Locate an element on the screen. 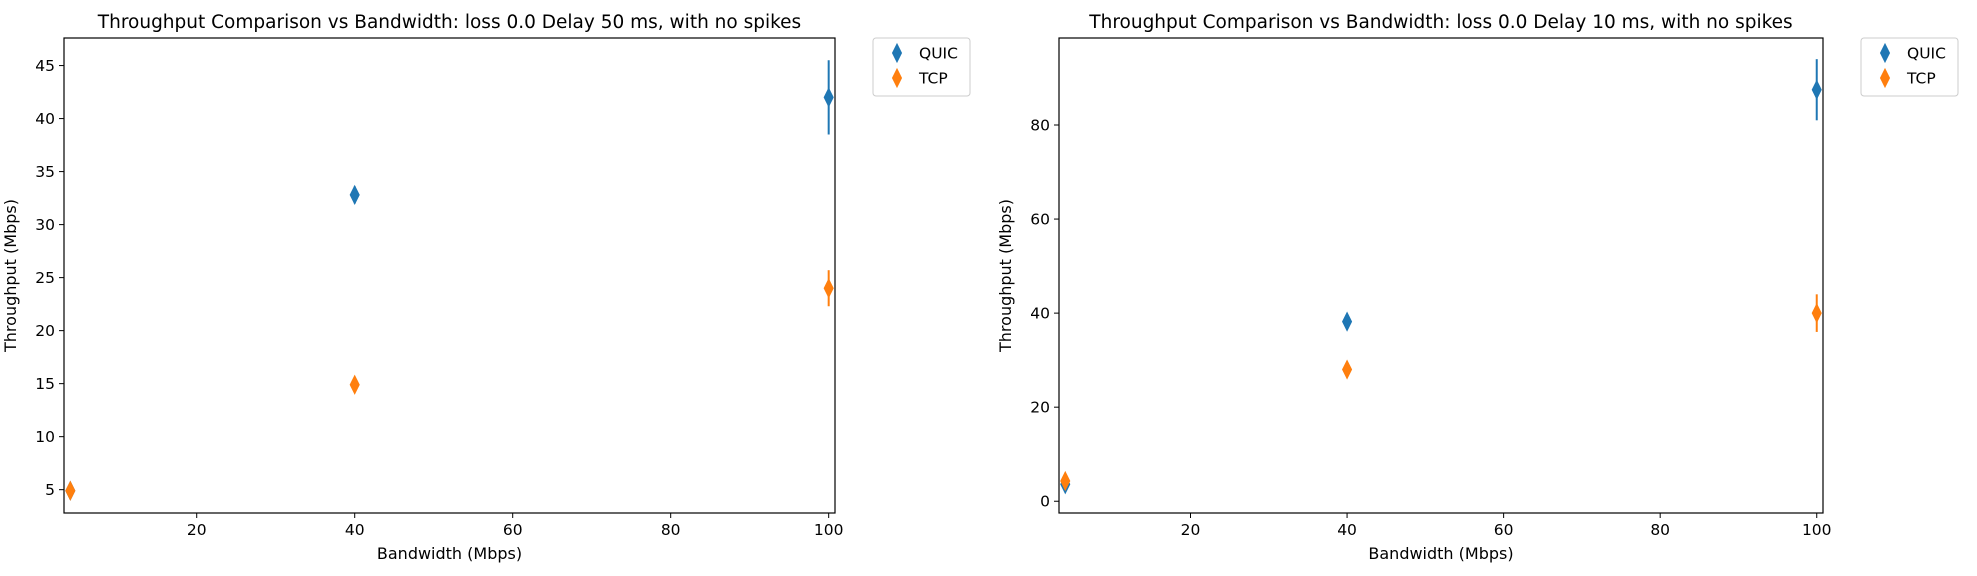  y-tick-label: 35 is located at coordinates (45, 172).